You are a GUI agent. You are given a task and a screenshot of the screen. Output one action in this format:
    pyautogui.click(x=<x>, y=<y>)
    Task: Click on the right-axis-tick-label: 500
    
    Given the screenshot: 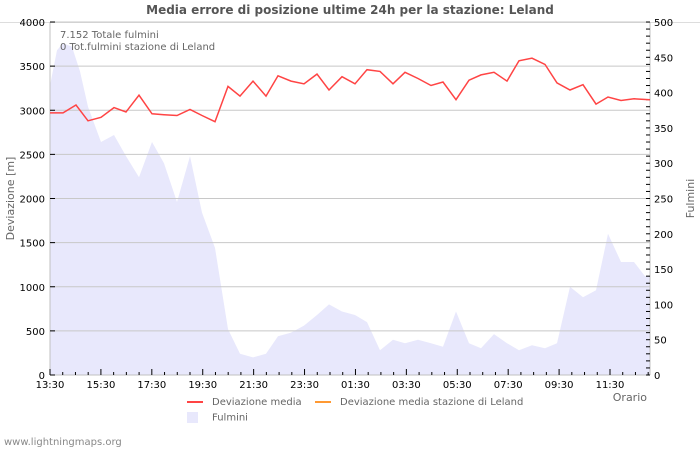 What is the action you would take?
    pyautogui.click(x=663, y=23)
    